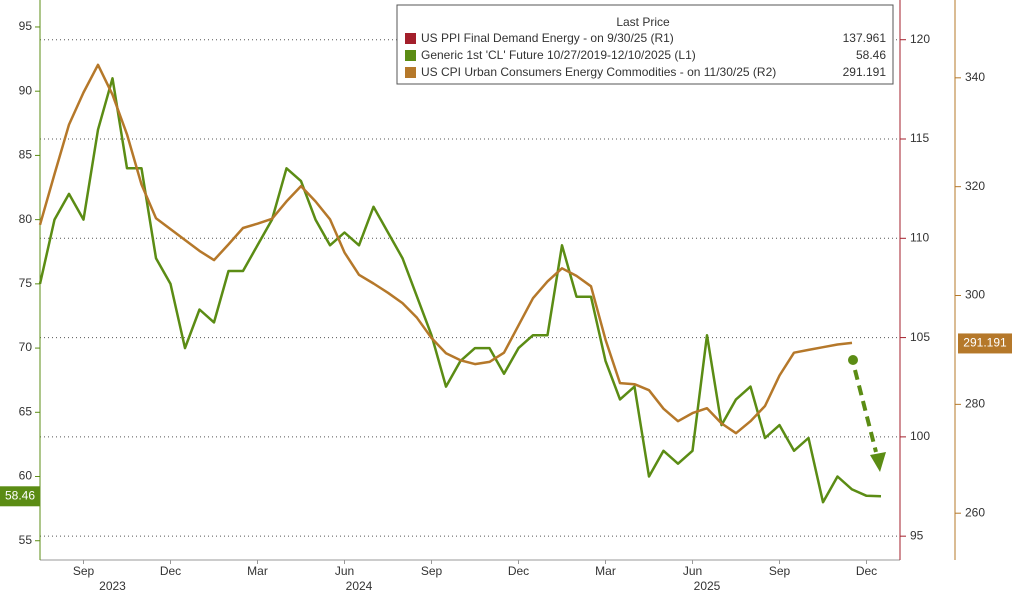 This screenshot has height=593, width=1012. I want to click on x-year-label: 2023, so click(112, 586).